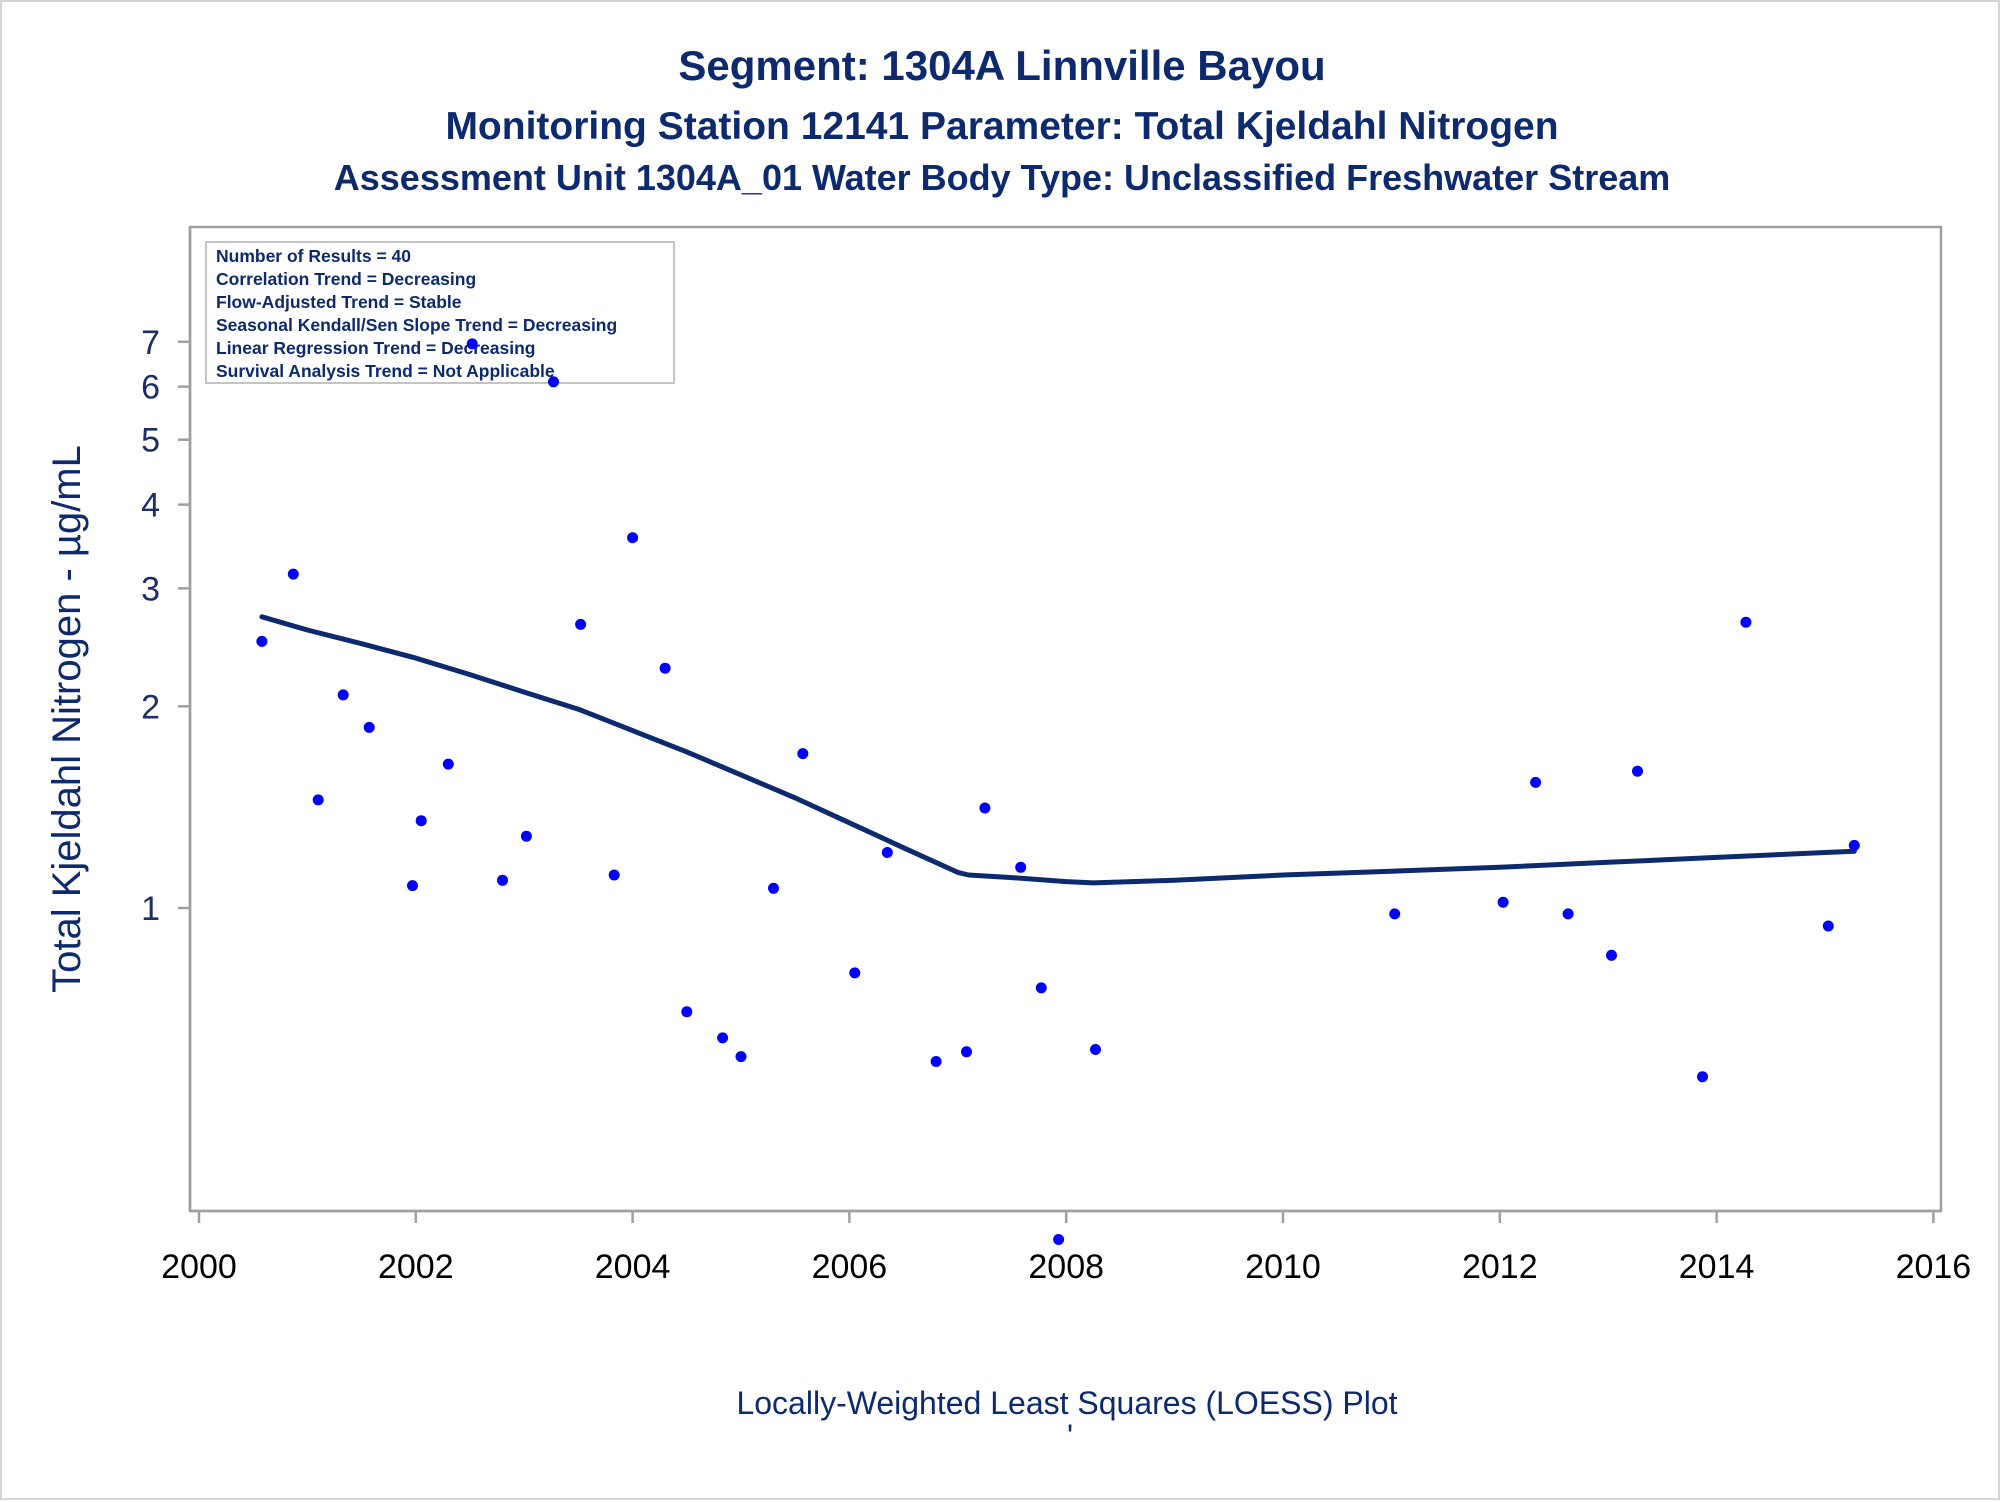 This screenshot has height=1502, width=2000. I want to click on y-tick-label: 7, so click(150, 343).